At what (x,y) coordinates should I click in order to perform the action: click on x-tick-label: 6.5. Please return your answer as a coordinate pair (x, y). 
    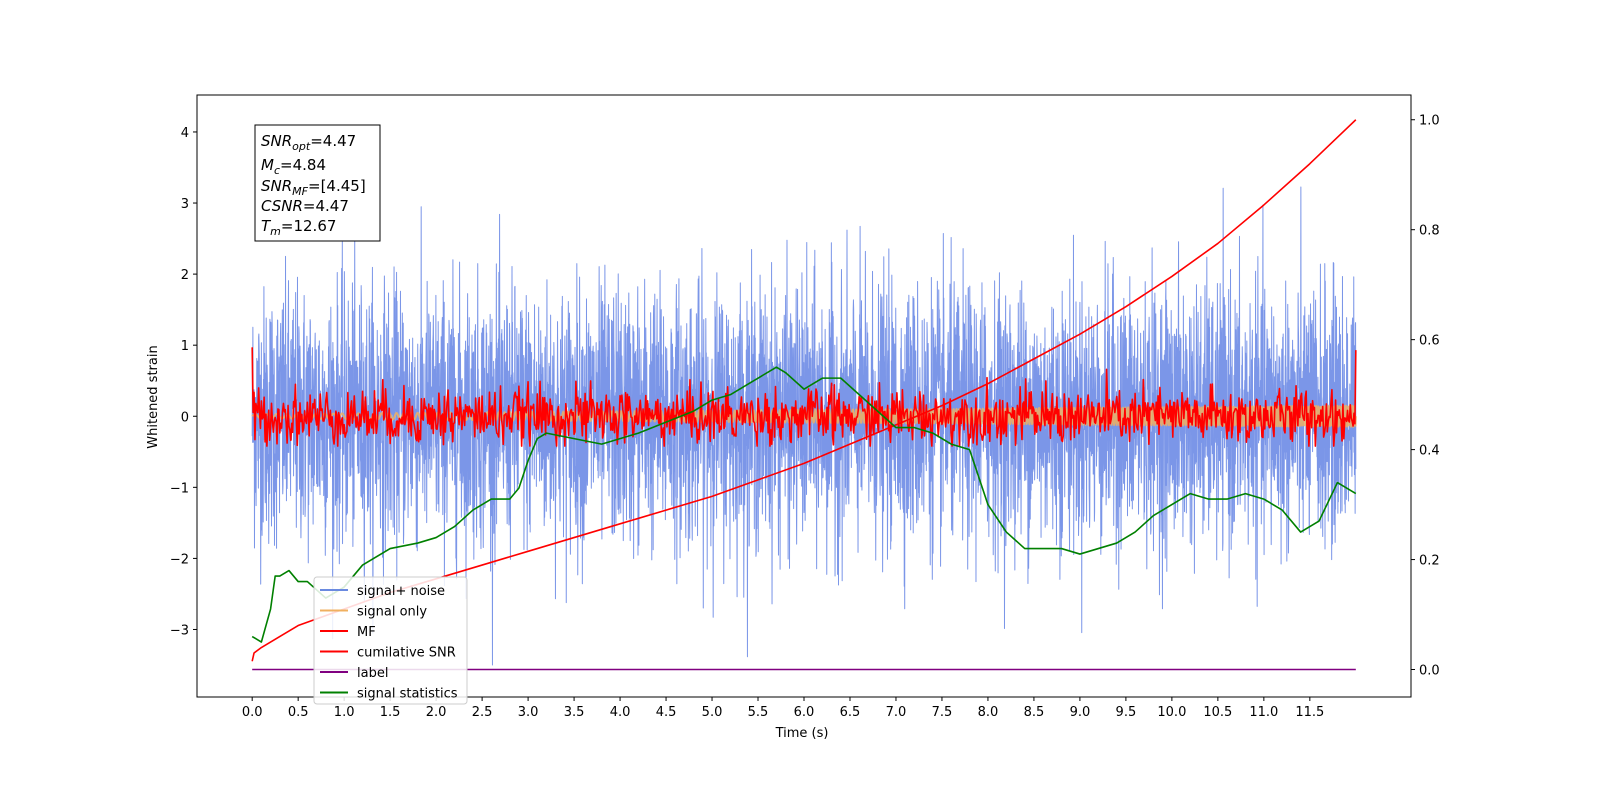
    Looking at the image, I should click on (850, 712).